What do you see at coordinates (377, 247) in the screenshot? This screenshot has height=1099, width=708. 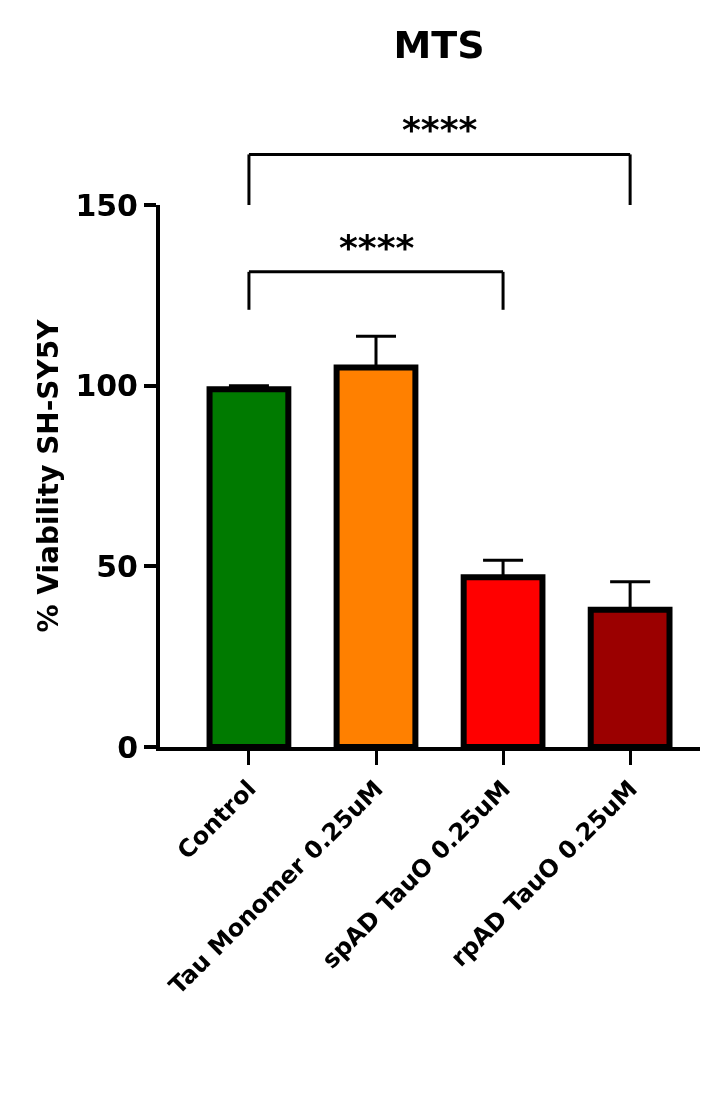 I see `annotation: ****` at bounding box center [377, 247].